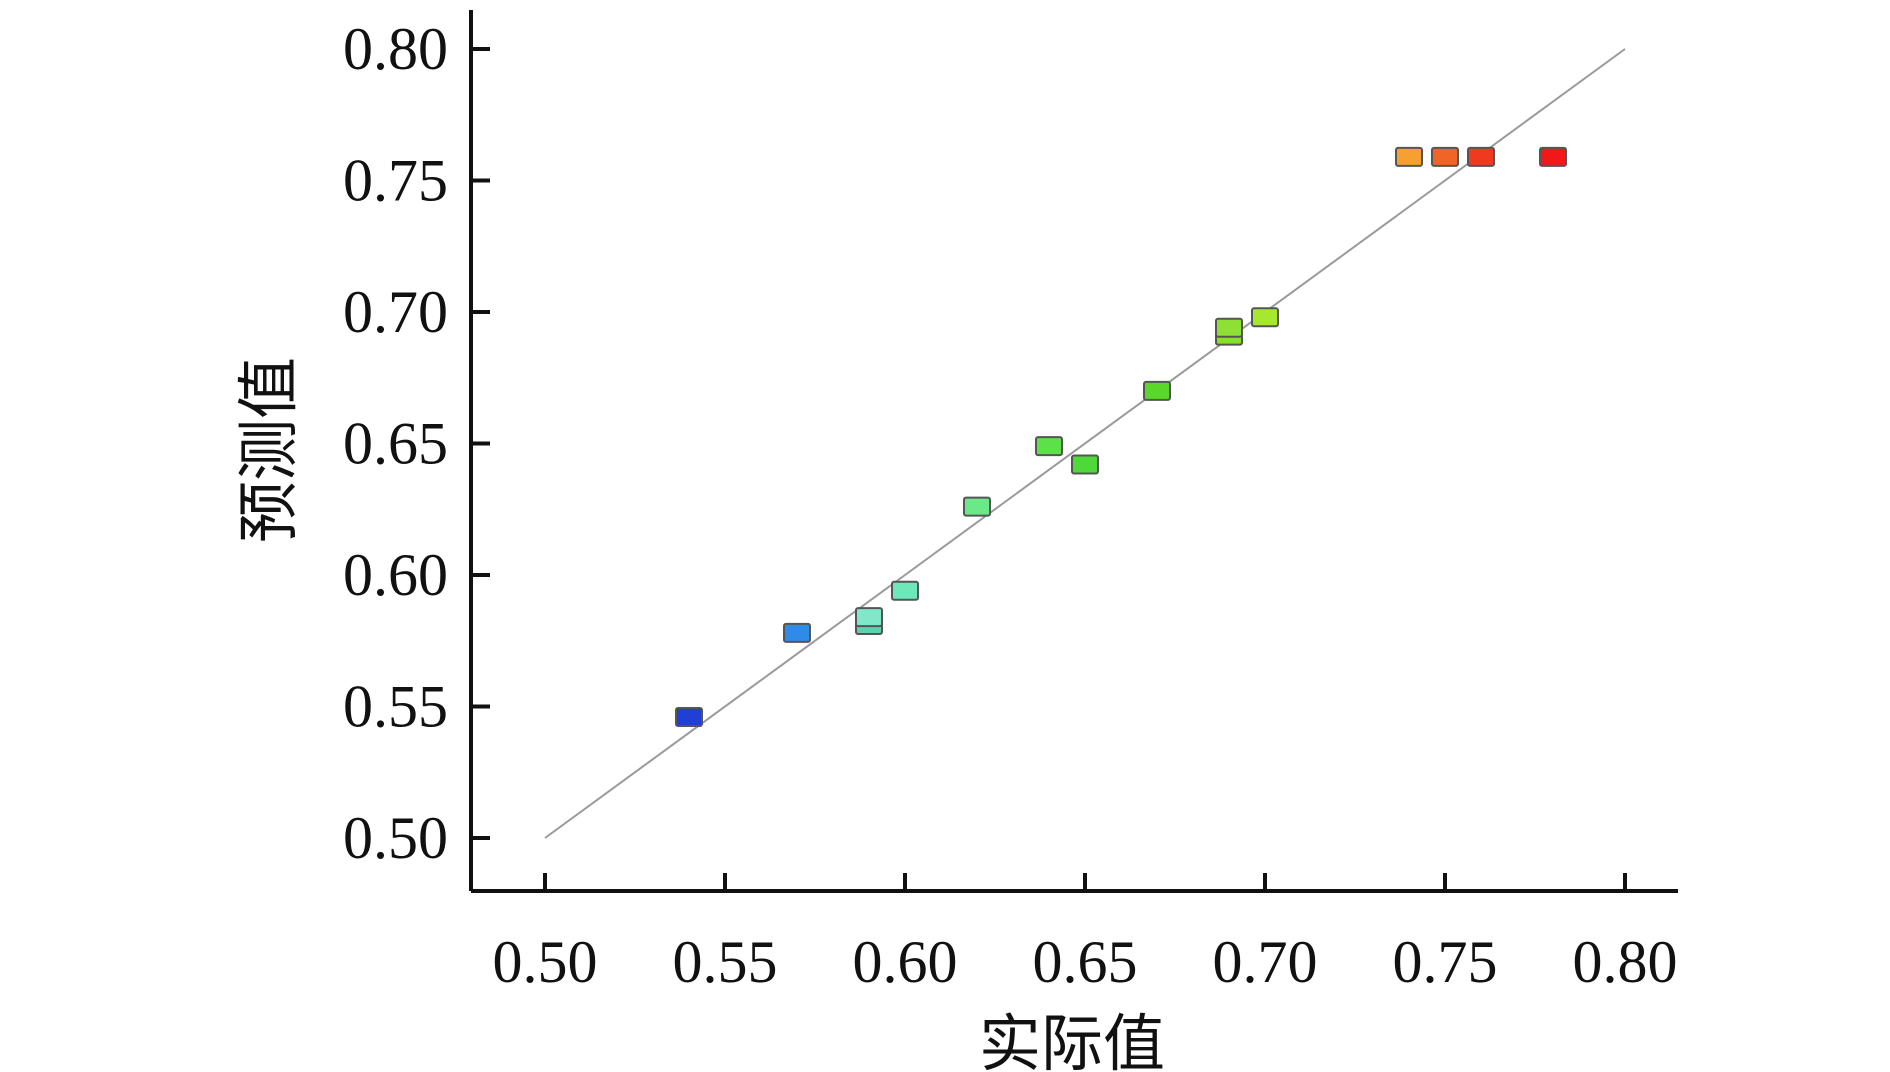 The width and height of the screenshot is (1890, 1072). I want to click on y-tick-label: 0.80, so click(395, 49).